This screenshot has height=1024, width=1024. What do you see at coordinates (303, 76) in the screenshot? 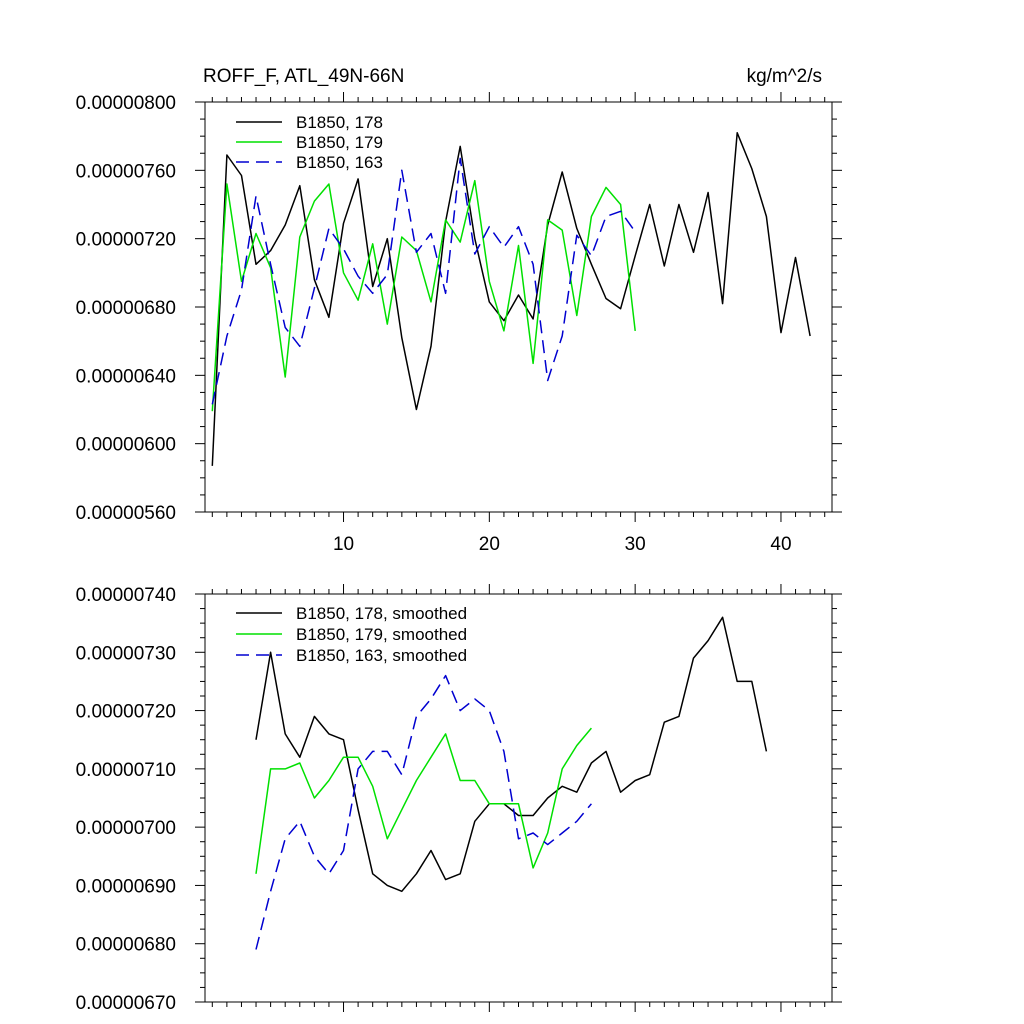
I see `plot-title: ROFF_F, ATL_49N-66N` at bounding box center [303, 76].